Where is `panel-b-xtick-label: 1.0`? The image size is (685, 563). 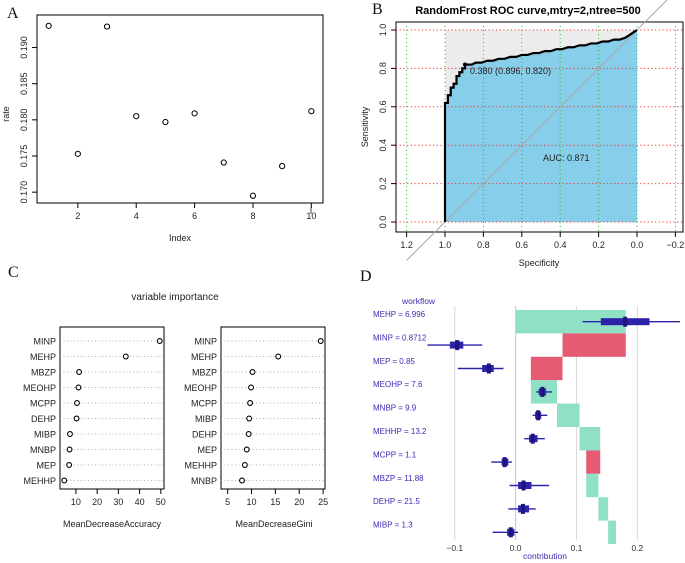
panel-b-xtick-label: 1.0 is located at coordinates (445, 245).